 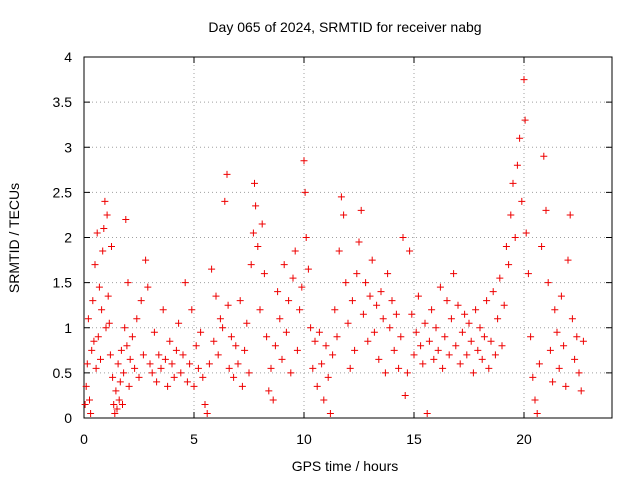 What do you see at coordinates (84, 439) in the screenshot?
I see `x-tick-label: 0` at bounding box center [84, 439].